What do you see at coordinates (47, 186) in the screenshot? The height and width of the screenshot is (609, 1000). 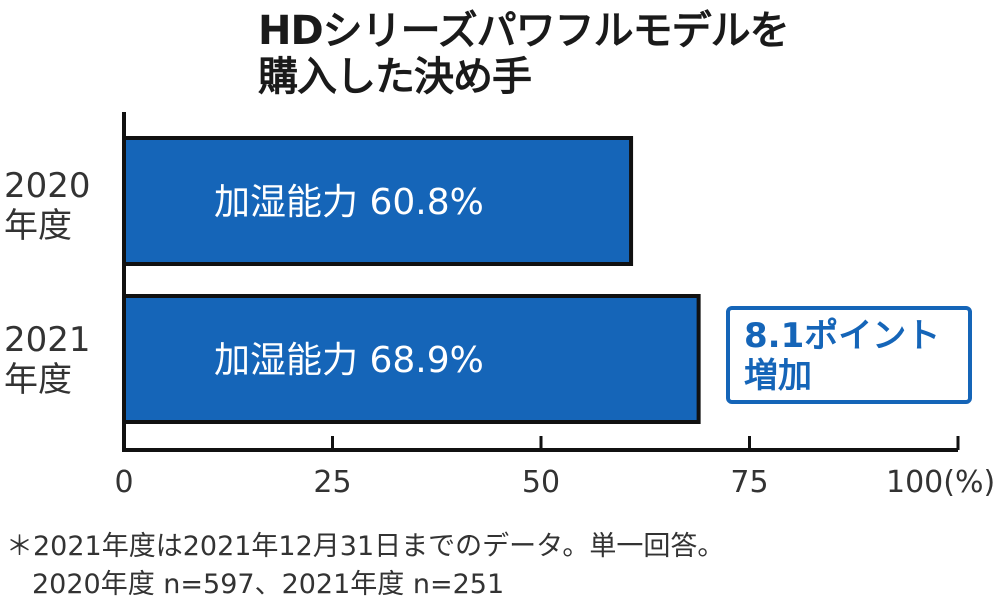 I see `y-label-2020-year: 2020` at bounding box center [47, 186].